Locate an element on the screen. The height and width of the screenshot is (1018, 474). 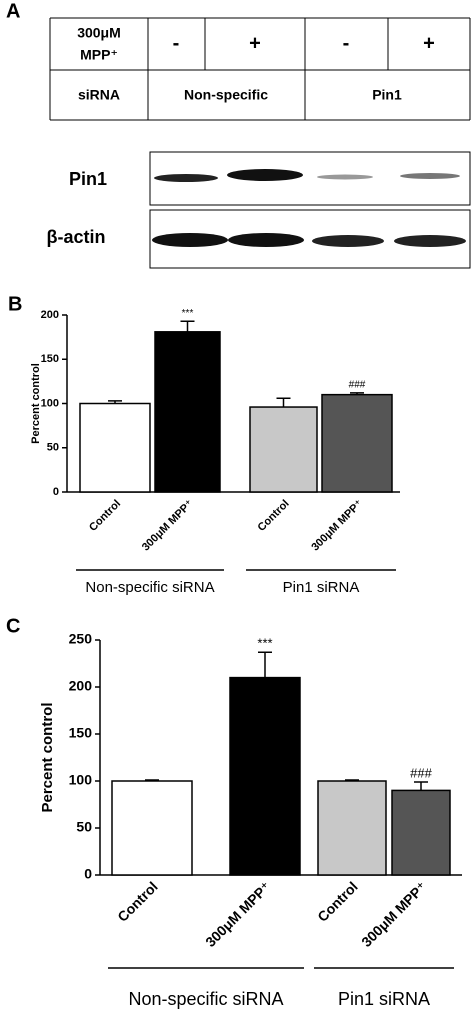
sirna: Non-specific is located at coordinates (226, 95).